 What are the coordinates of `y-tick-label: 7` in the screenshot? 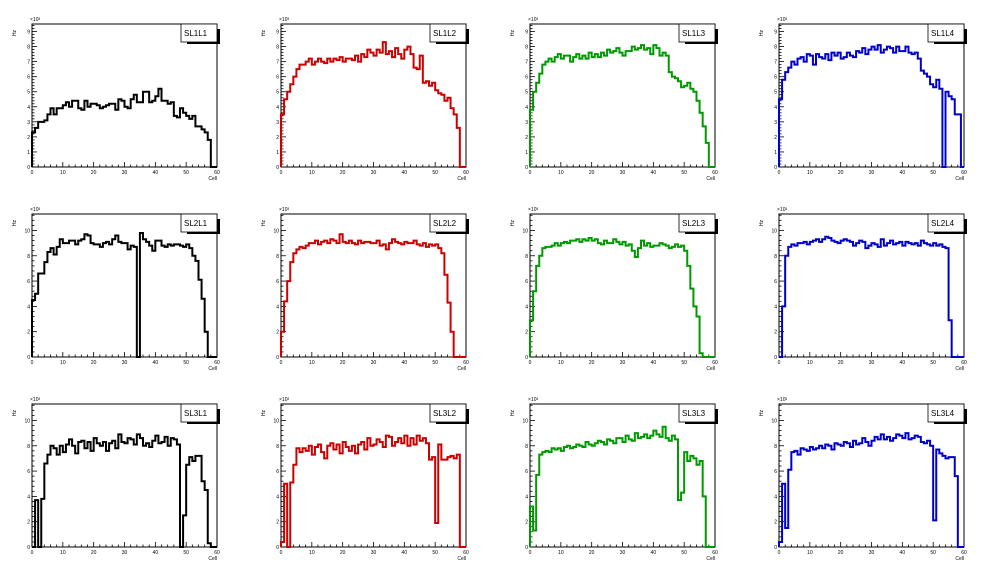 It's located at (775, 63).